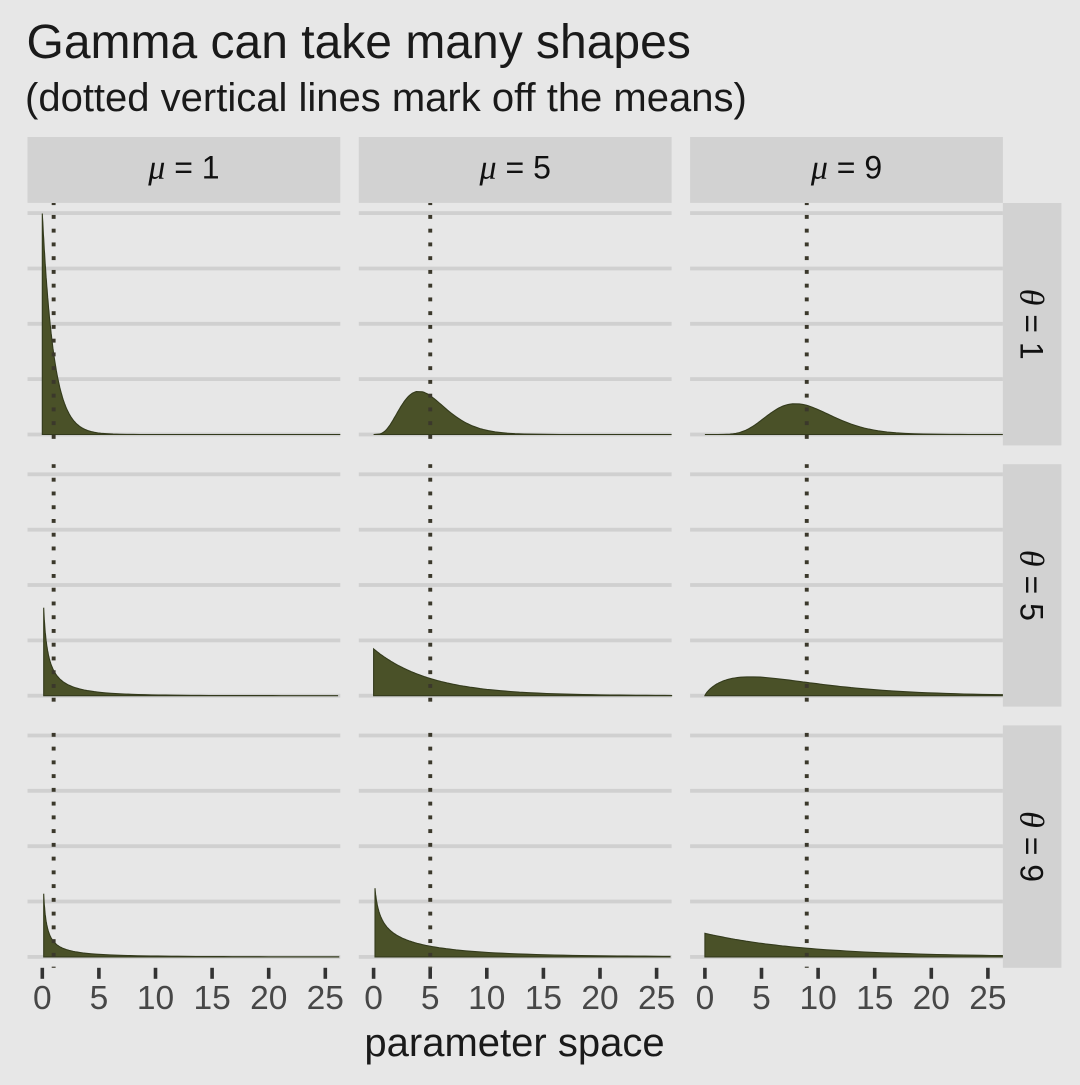  Describe the element at coordinates (183, 168) in the screenshot. I see `svg-text: μ = 1` at that location.